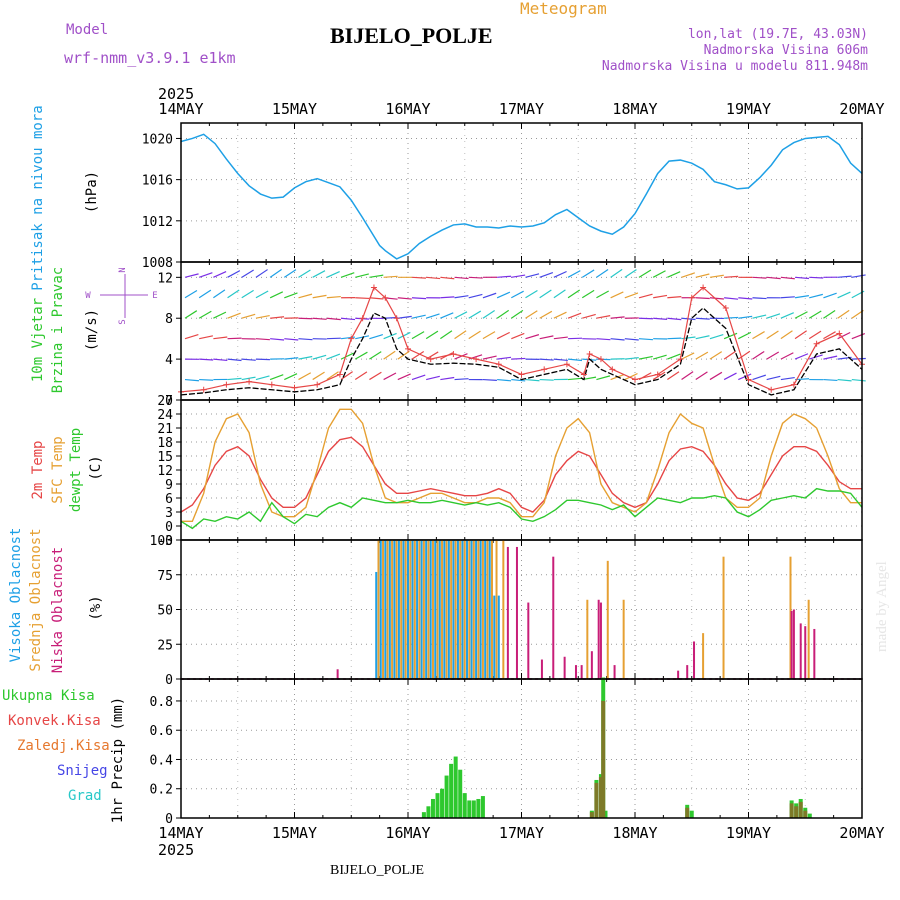 Image resolution: width=900 pixels, height=900 pixels. I want to click on precip-legend-graupel: Grad, so click(85, 796).